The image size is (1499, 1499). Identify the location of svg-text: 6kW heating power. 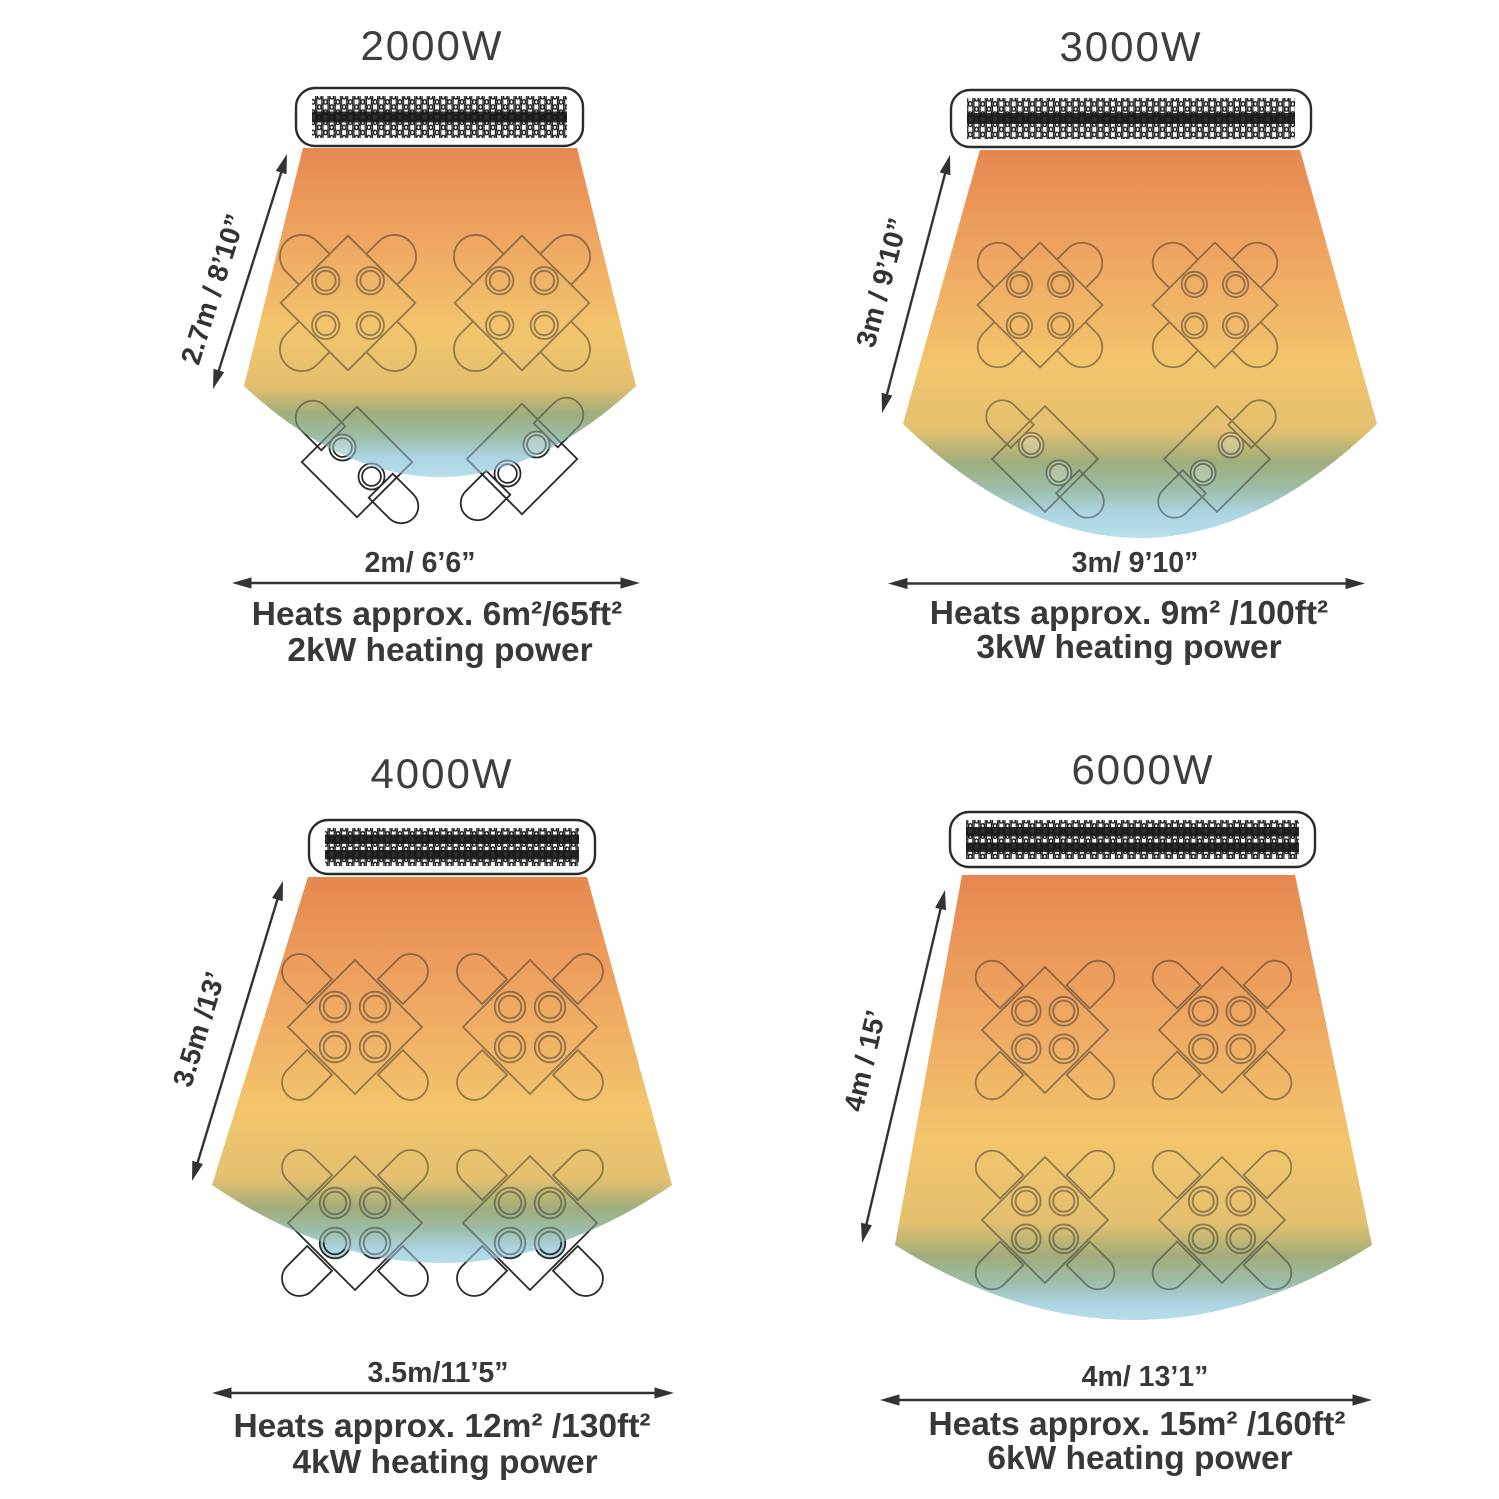
(1139, 1458).